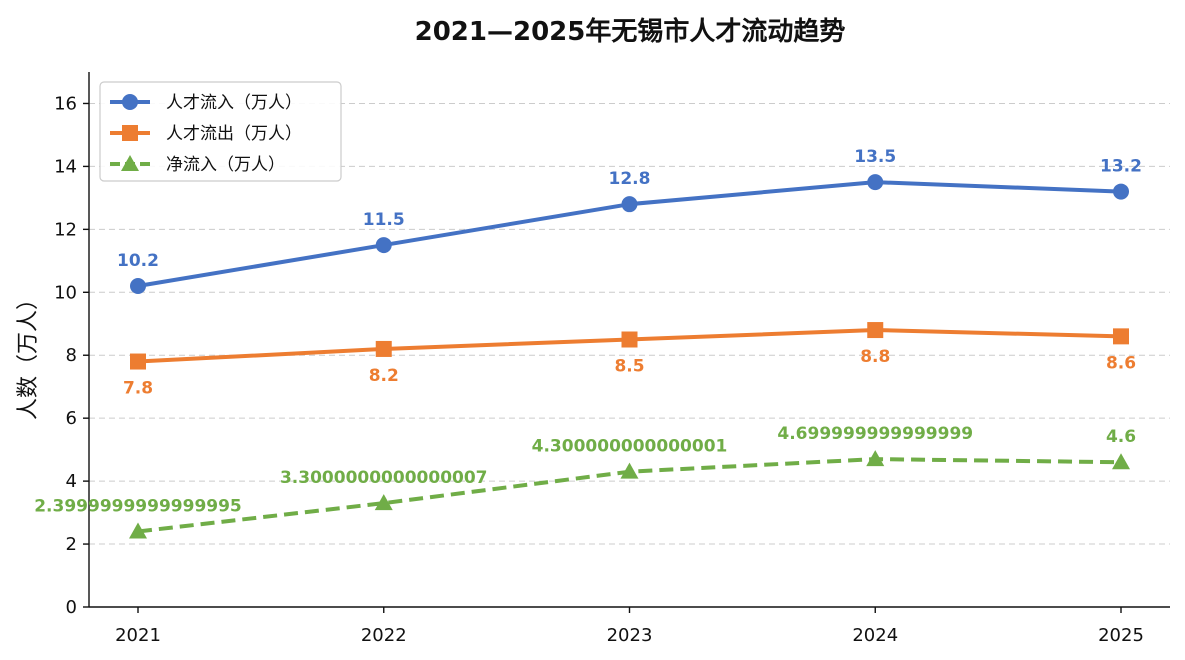 This screenshot has height=660, width=1185. Describe the element at coordinates (1121, 635) in the screenshot. I see `x-tick-label: 2025` at that location.